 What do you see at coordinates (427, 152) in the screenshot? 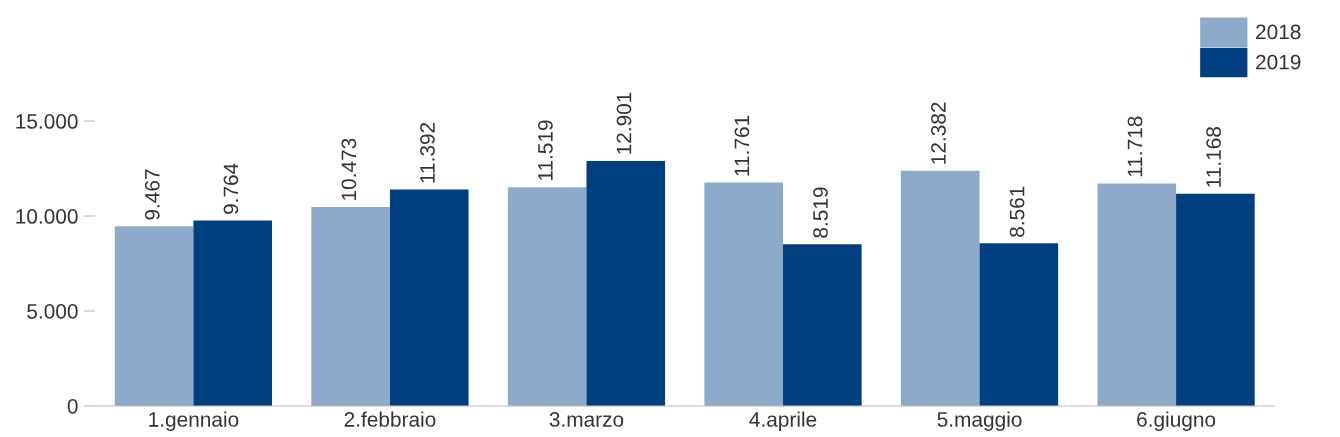
I see `data-label: 11.392` at bounding box center [427, 152].